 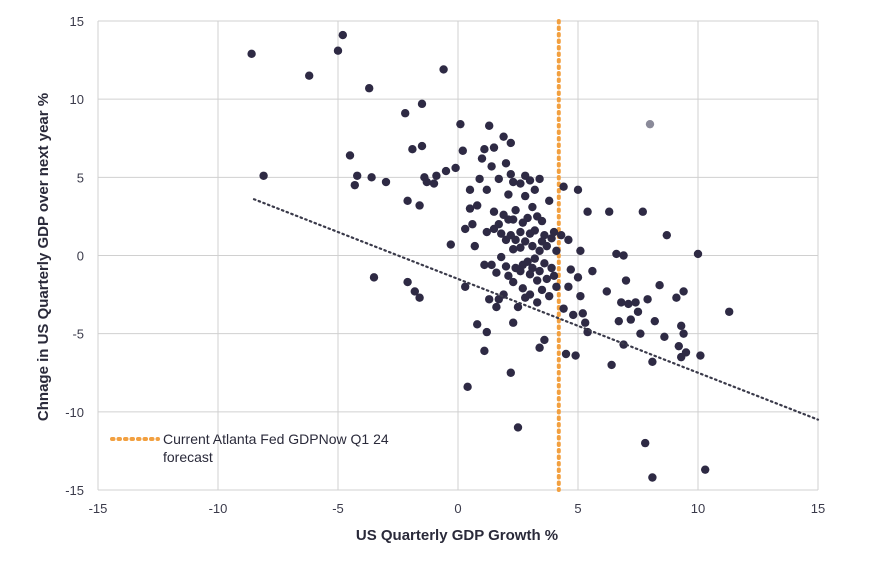 I want to click on y-tick-label: -5, so click(x=78, y=334).